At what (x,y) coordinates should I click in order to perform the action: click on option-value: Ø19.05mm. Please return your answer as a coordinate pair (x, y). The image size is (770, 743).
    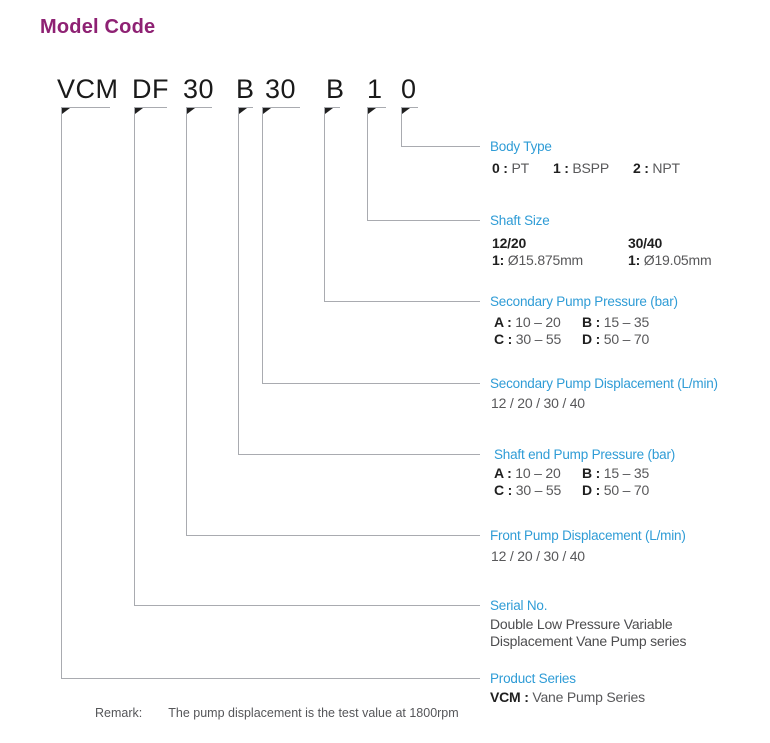
    Looking at the image, I should click on (677, 260).